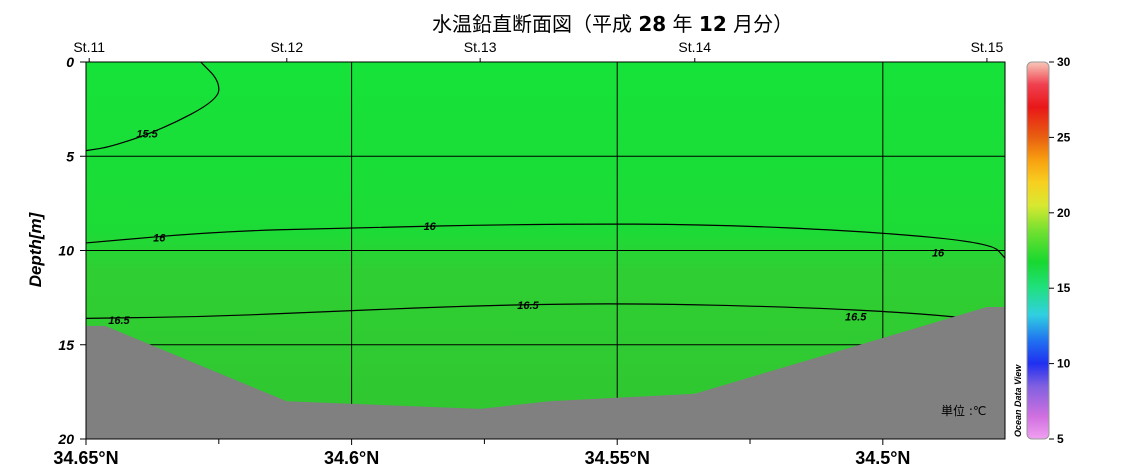 This screenshot has width=1132, height=472. What do you see at coordinates (938, 253) in the screenshot?
I see `contour-label-16-2: 16` at bounding box center [938, 253].